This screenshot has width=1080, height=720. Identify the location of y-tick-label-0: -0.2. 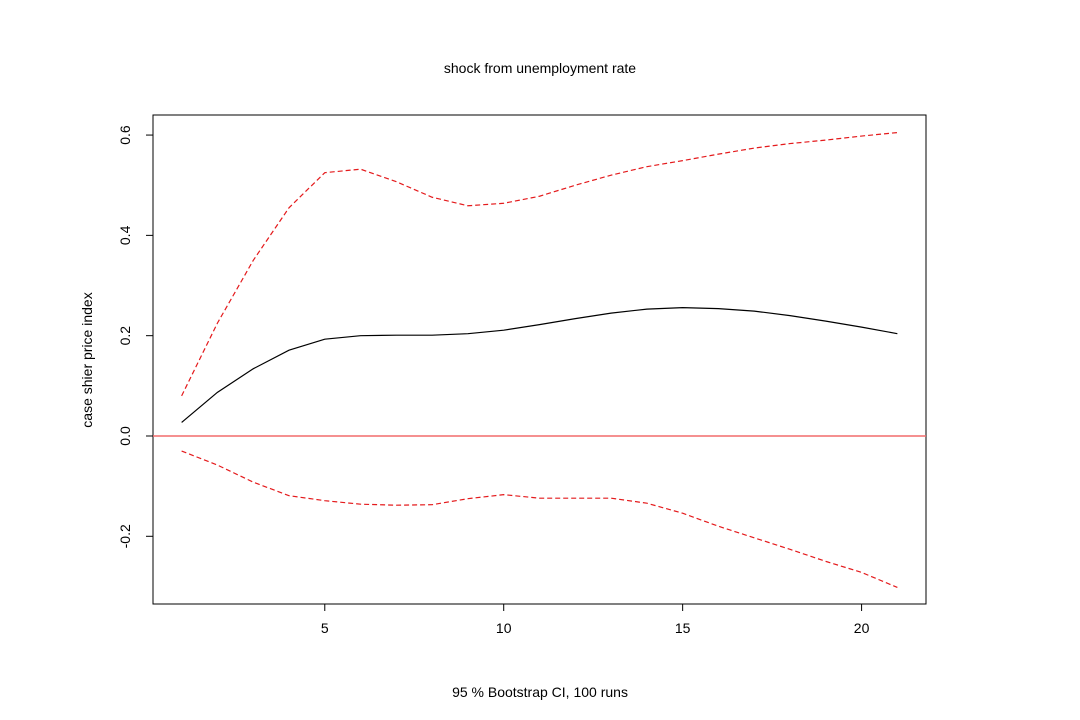
(125, 536).